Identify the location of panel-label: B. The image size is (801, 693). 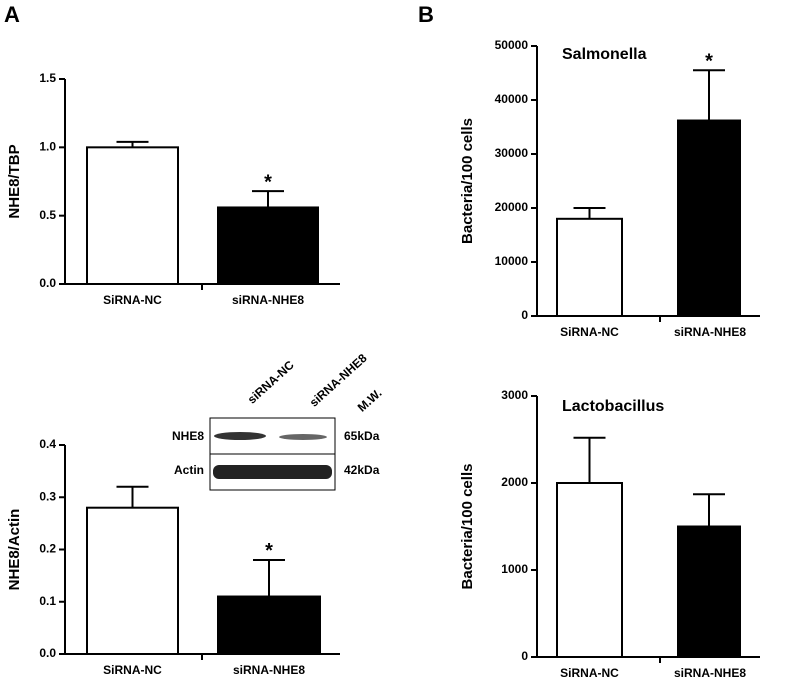
(426, 14).